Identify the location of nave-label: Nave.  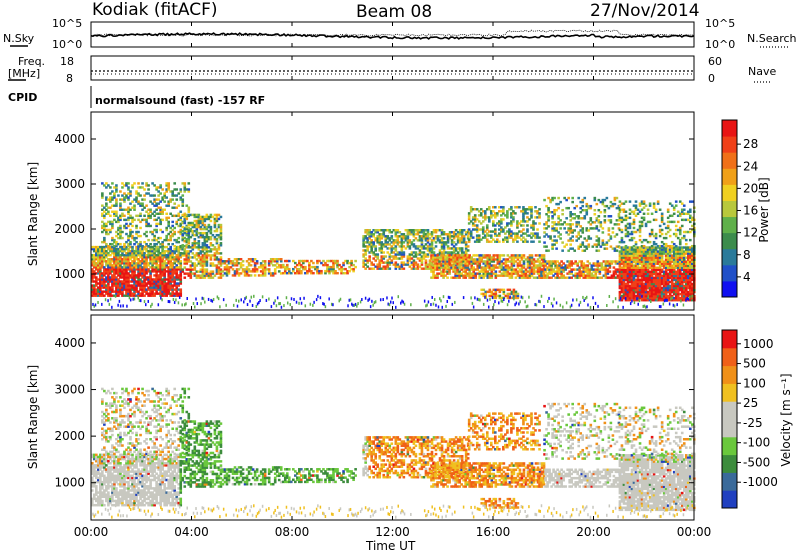
(762, 71).